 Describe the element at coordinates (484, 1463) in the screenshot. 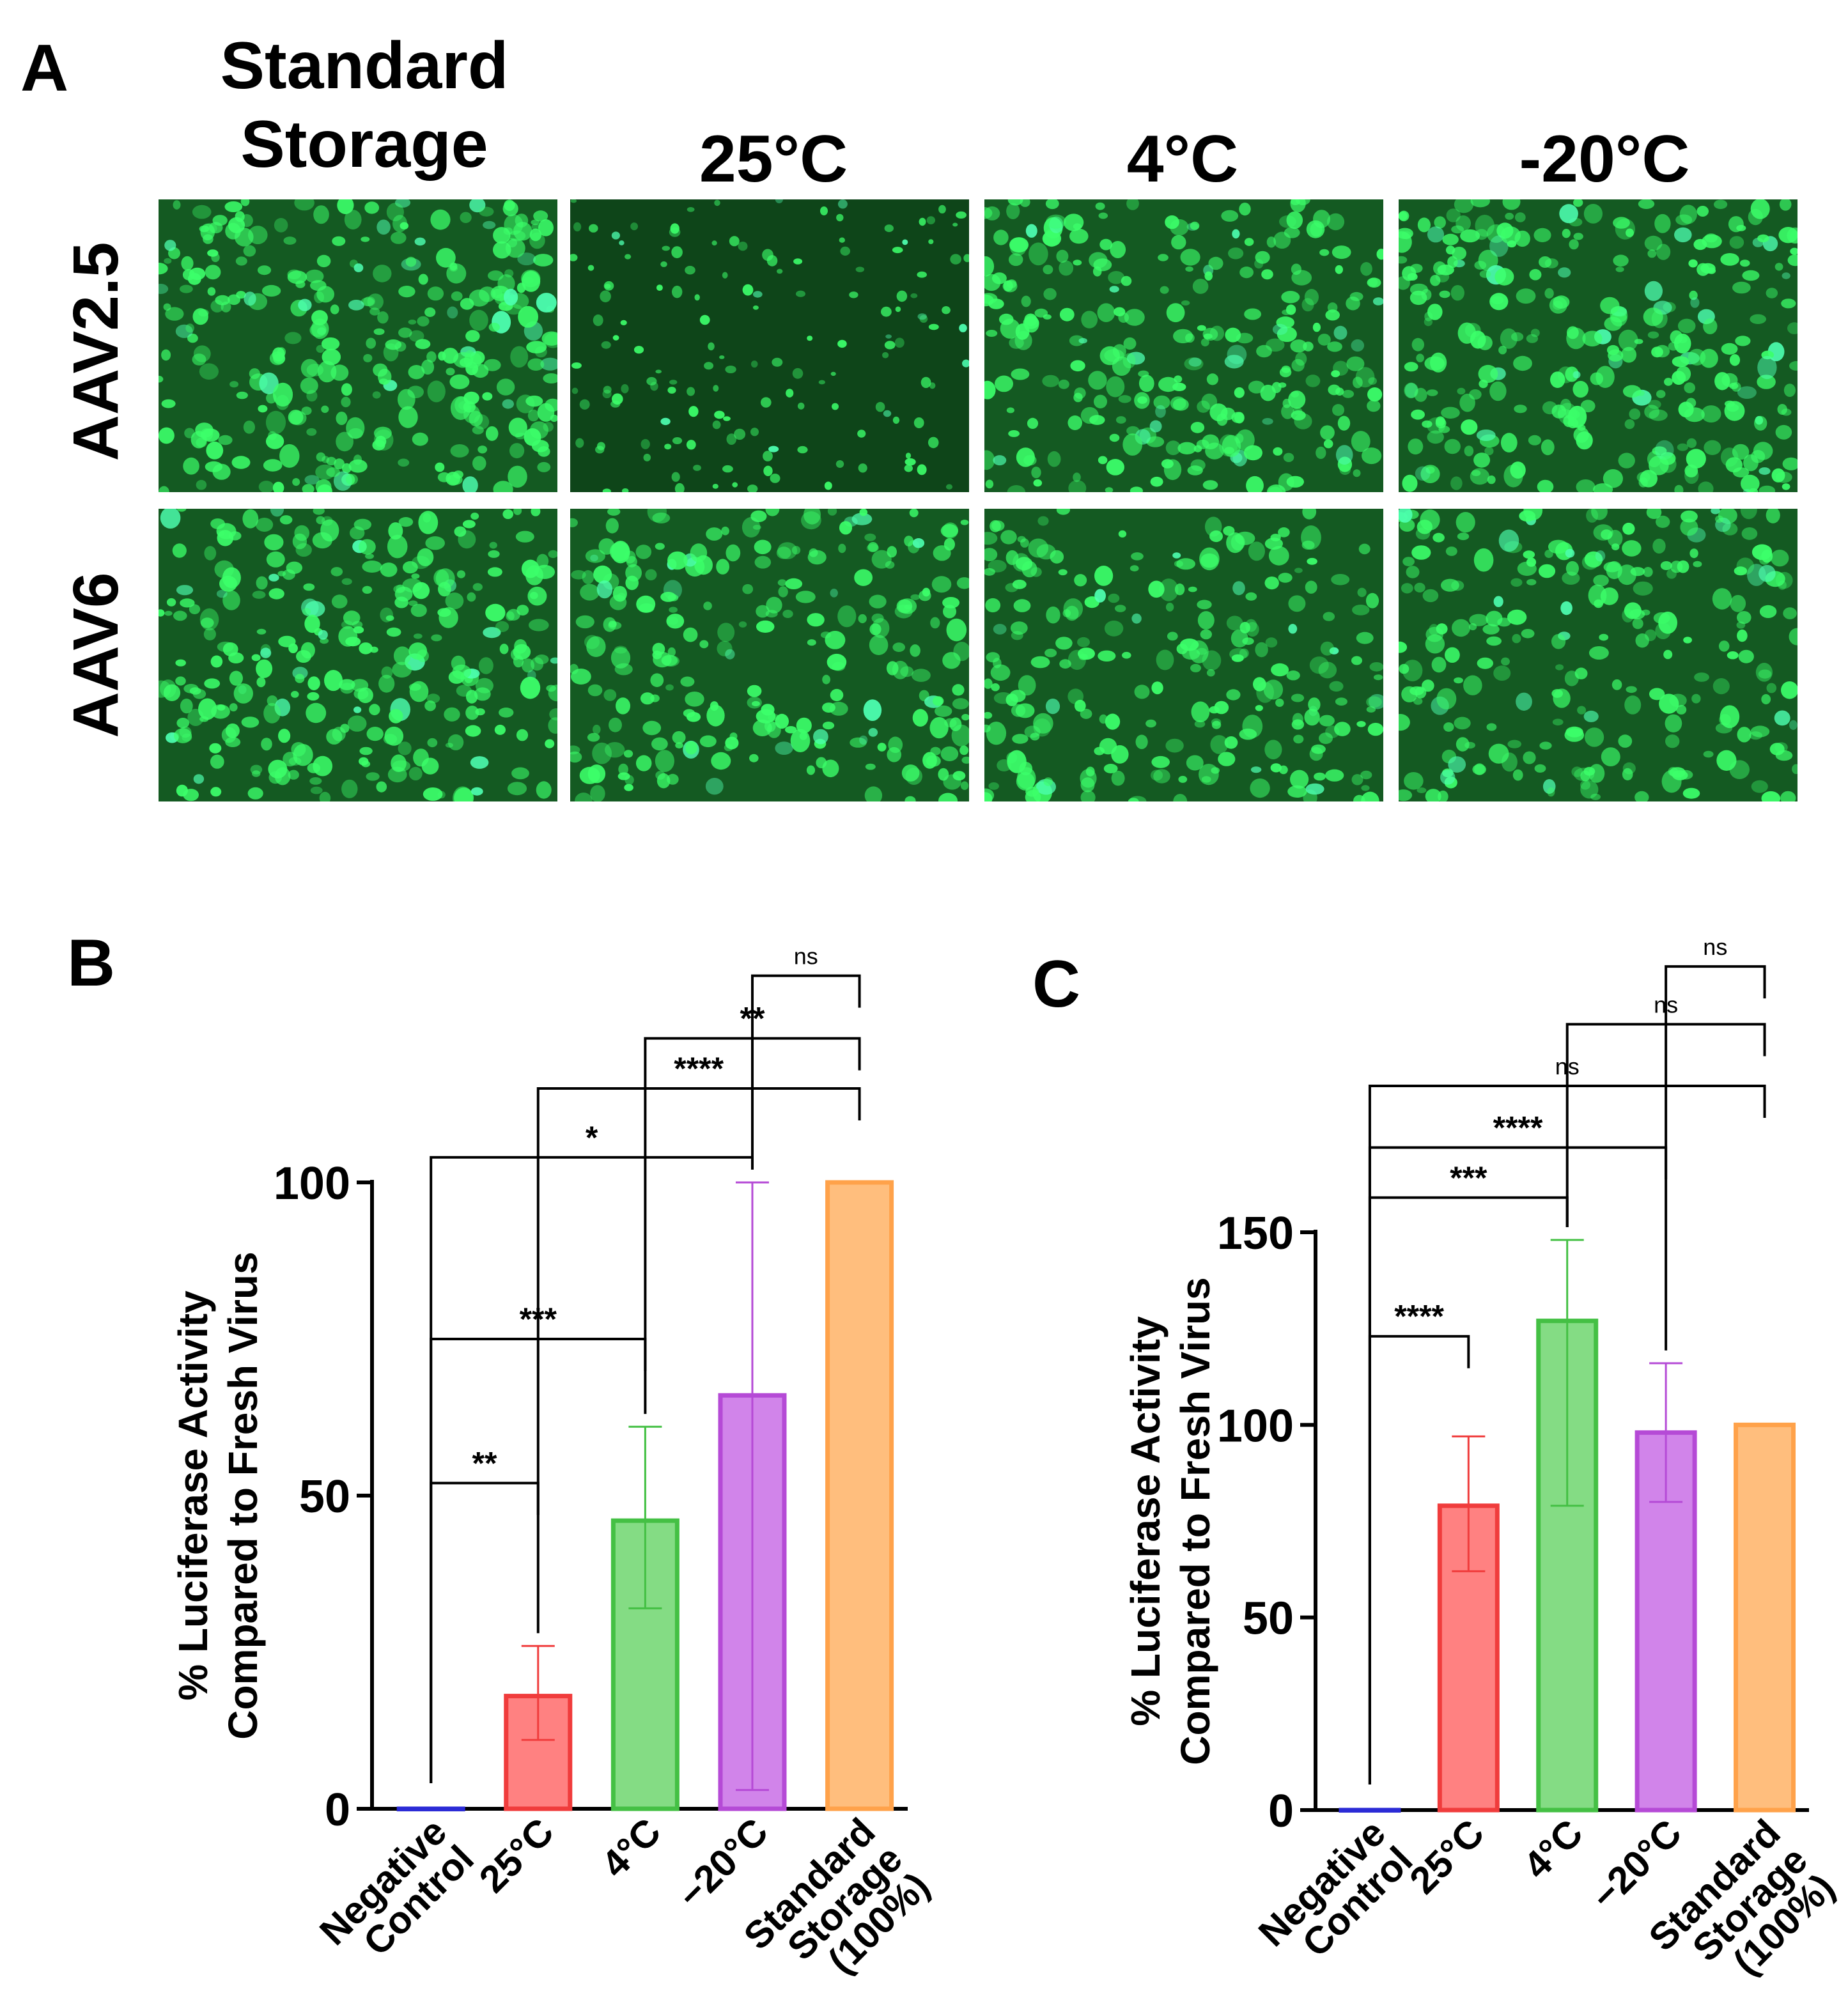

I see `significance-label-0: **` at that location.